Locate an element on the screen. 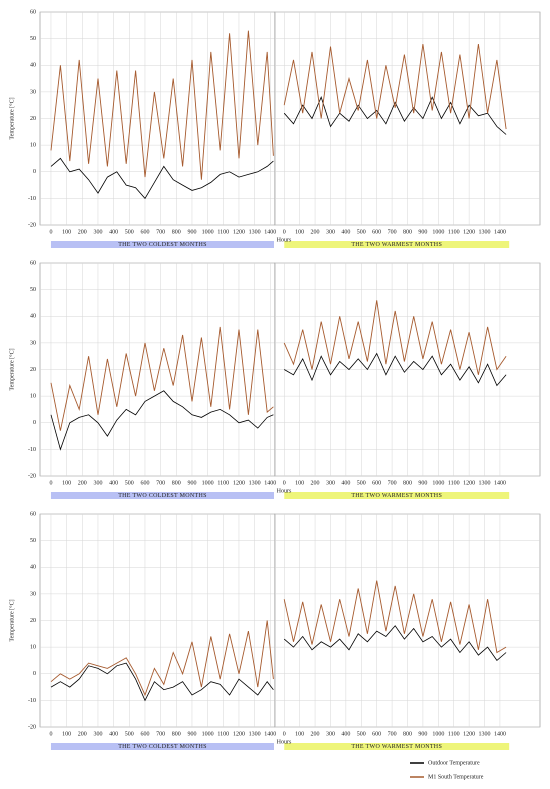 The width and height of the screenshot is (550, 789). y-tick-label: 30 is located at coordinates (33, 343).